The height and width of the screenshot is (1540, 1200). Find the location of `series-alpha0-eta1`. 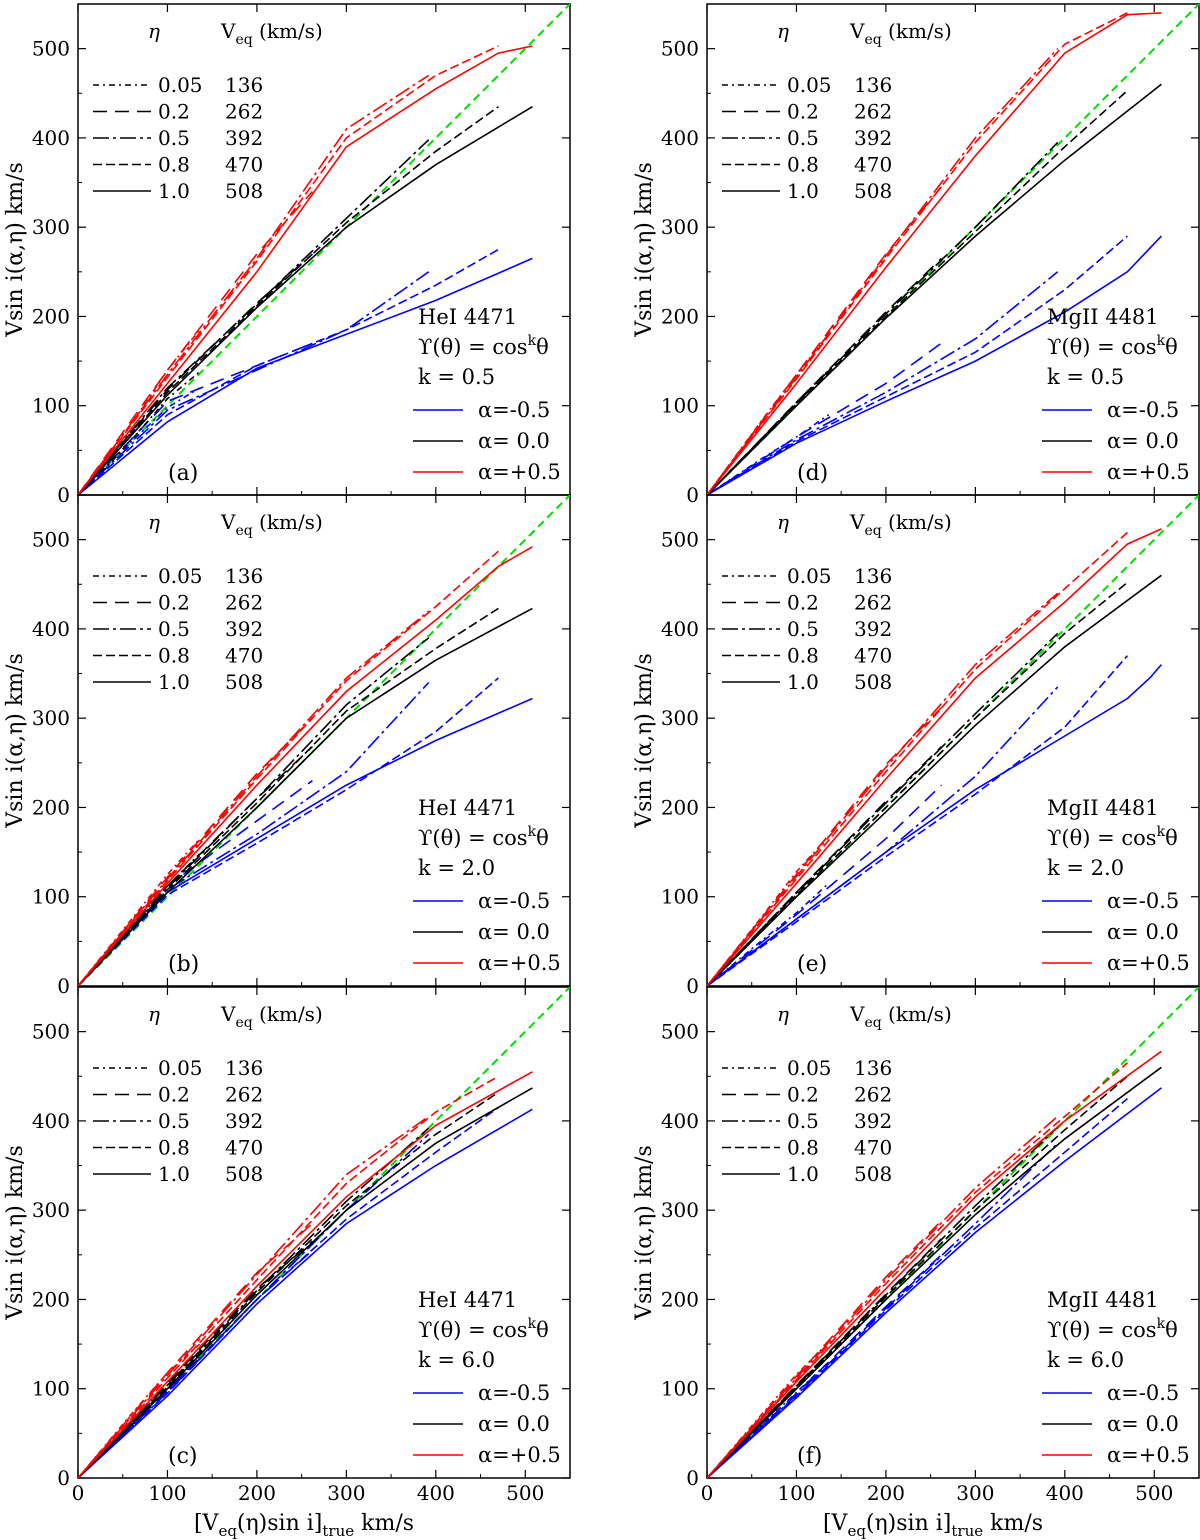

series-alpha0-eta1 is located at coordinates (934, 1272).